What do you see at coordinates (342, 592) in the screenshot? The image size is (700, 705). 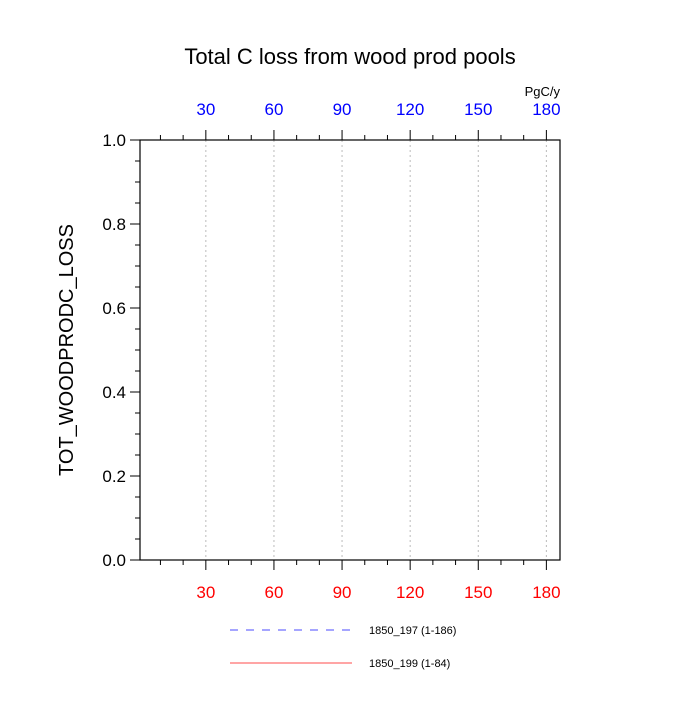 I see `x-bottom-tick-label: 90` at bounding box center [342, 592].